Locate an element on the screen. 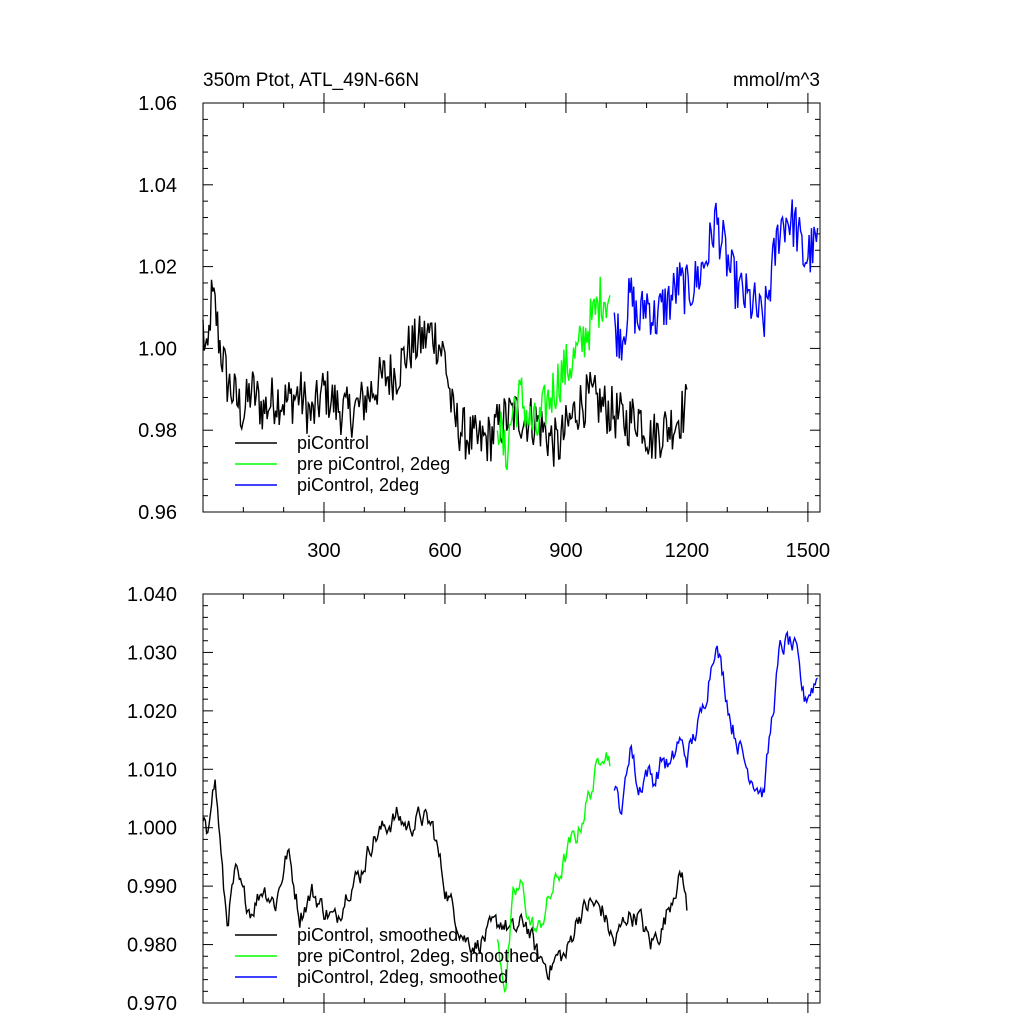  y-tick-label: 0.98 is located at coordinates (157, 431).